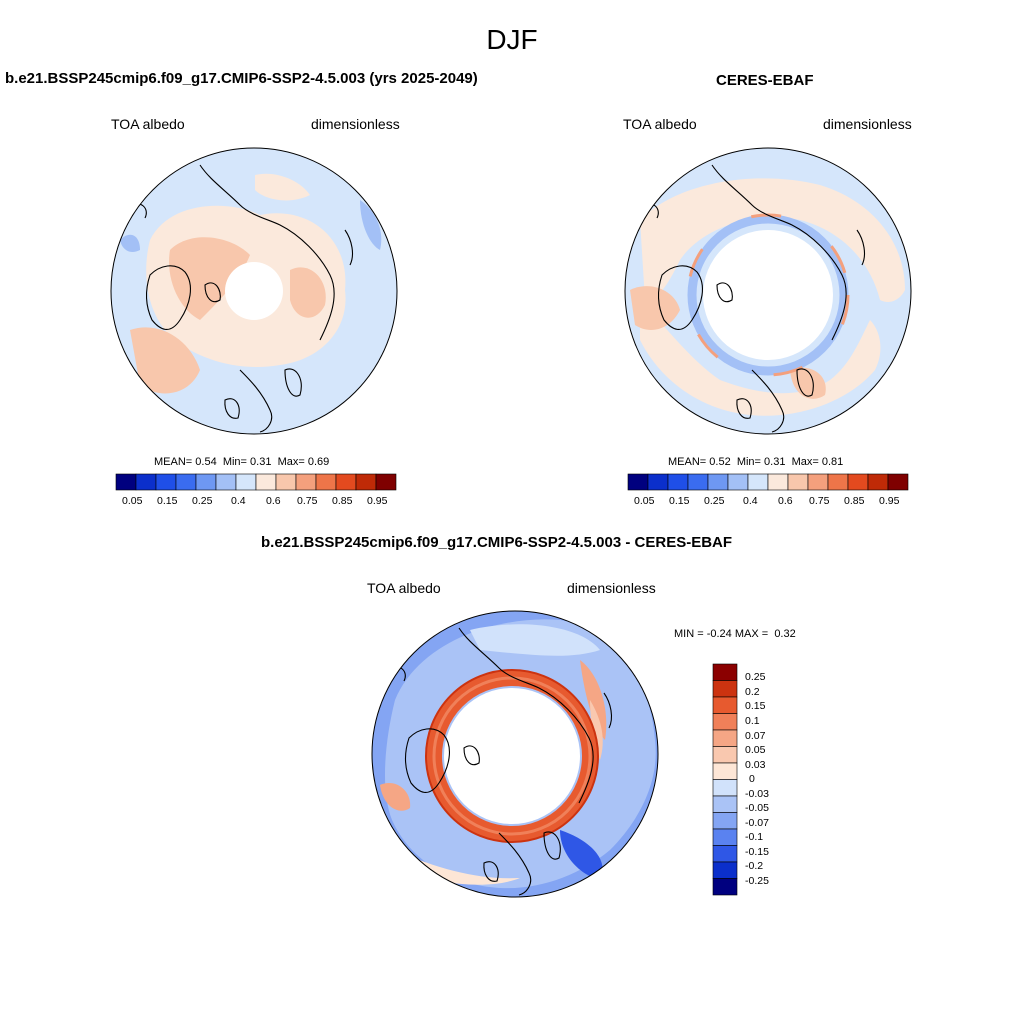 This screenshot has height=1024, width=1024. I want to click on obs-coastlines, so click(753, 298).